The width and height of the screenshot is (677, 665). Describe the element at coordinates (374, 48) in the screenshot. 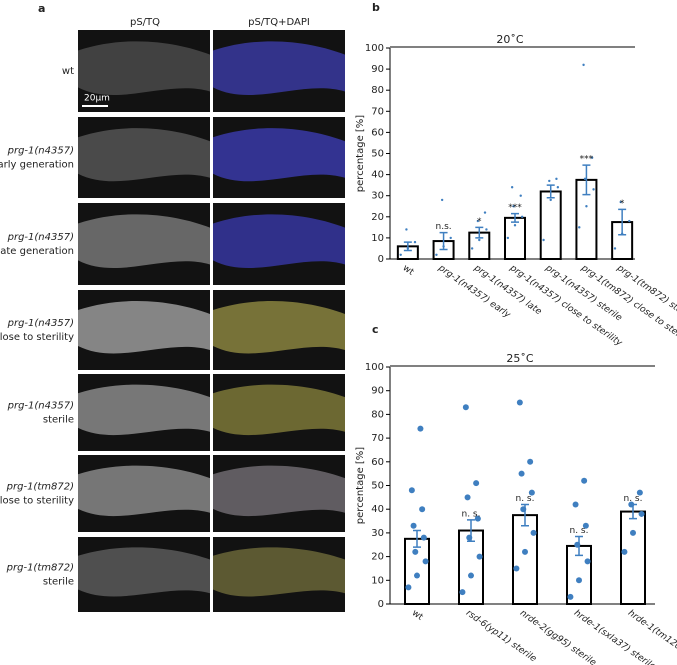

I see `y-tick-label: 100` at that location.